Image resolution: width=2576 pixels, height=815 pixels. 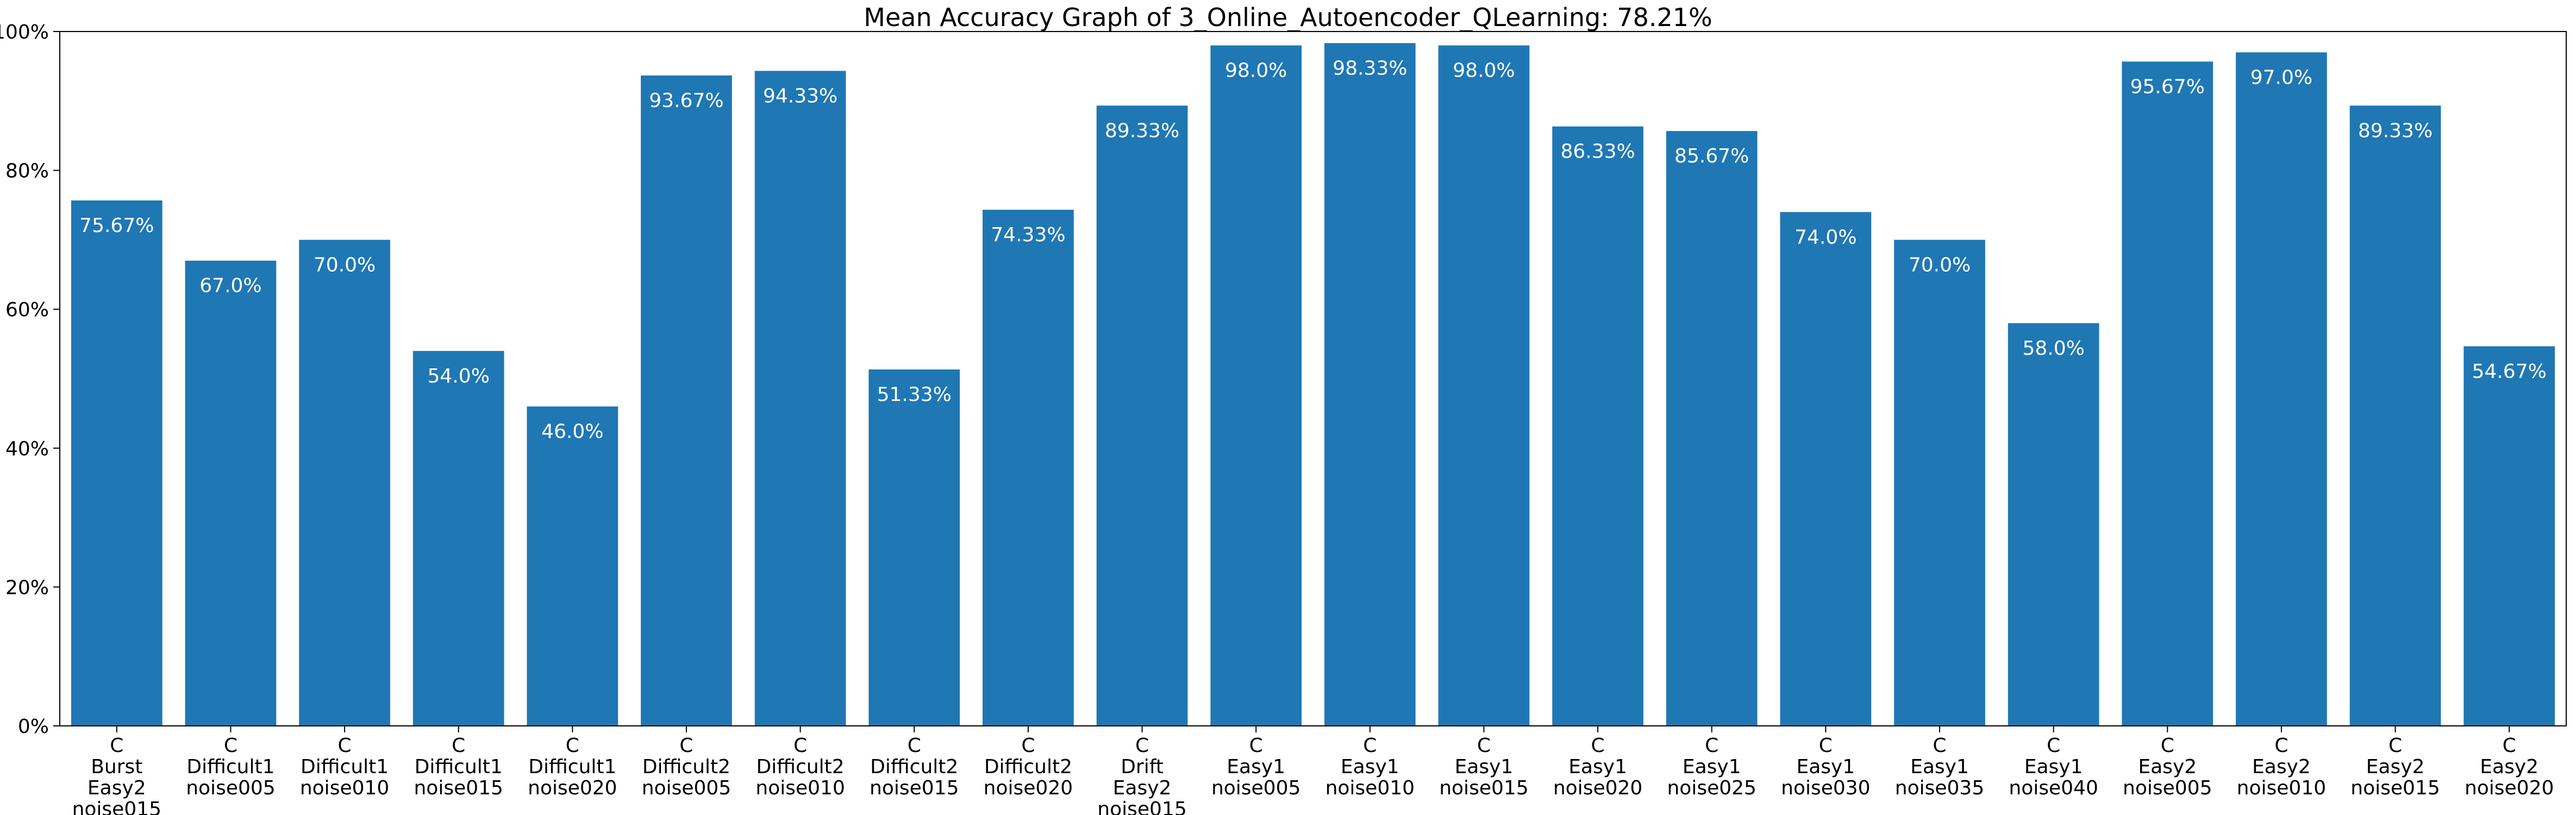 What do you see at coordinates (1370, 68) in the screenshot?
I see `data-label-11: 98.33%` at bounding box center [1370, 68].